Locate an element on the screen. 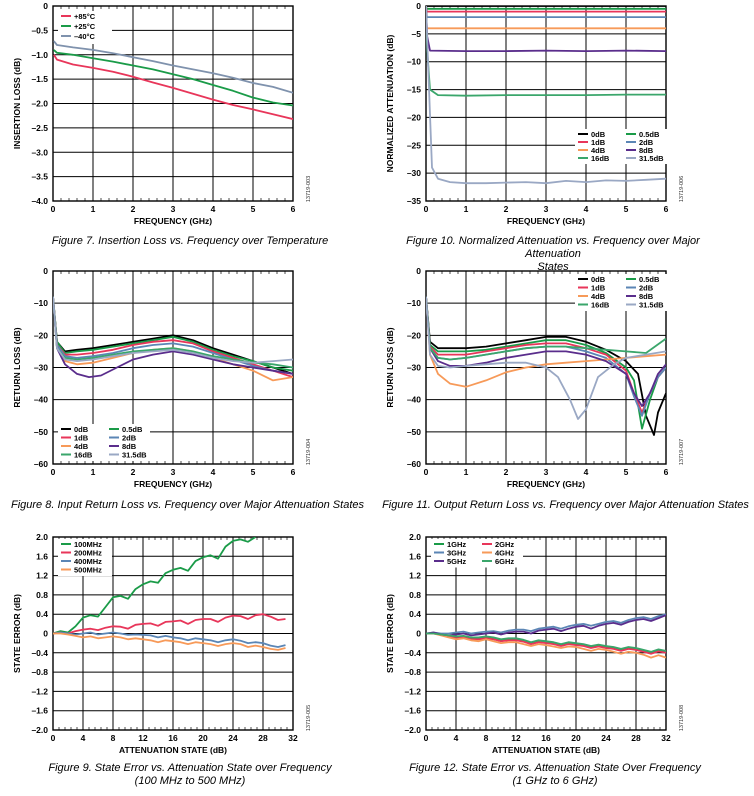 The width and height of the screenshot is (754, 796). y-tick-label: –3.0 is located at coordinates (39, 152).